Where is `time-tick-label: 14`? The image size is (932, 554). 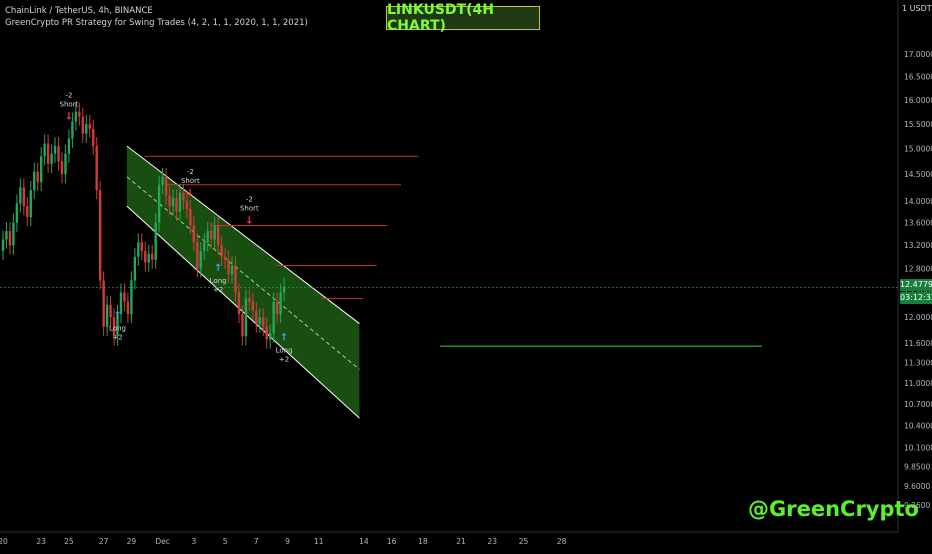
time-tick-label: 14 is located at coordinates (364, 541).